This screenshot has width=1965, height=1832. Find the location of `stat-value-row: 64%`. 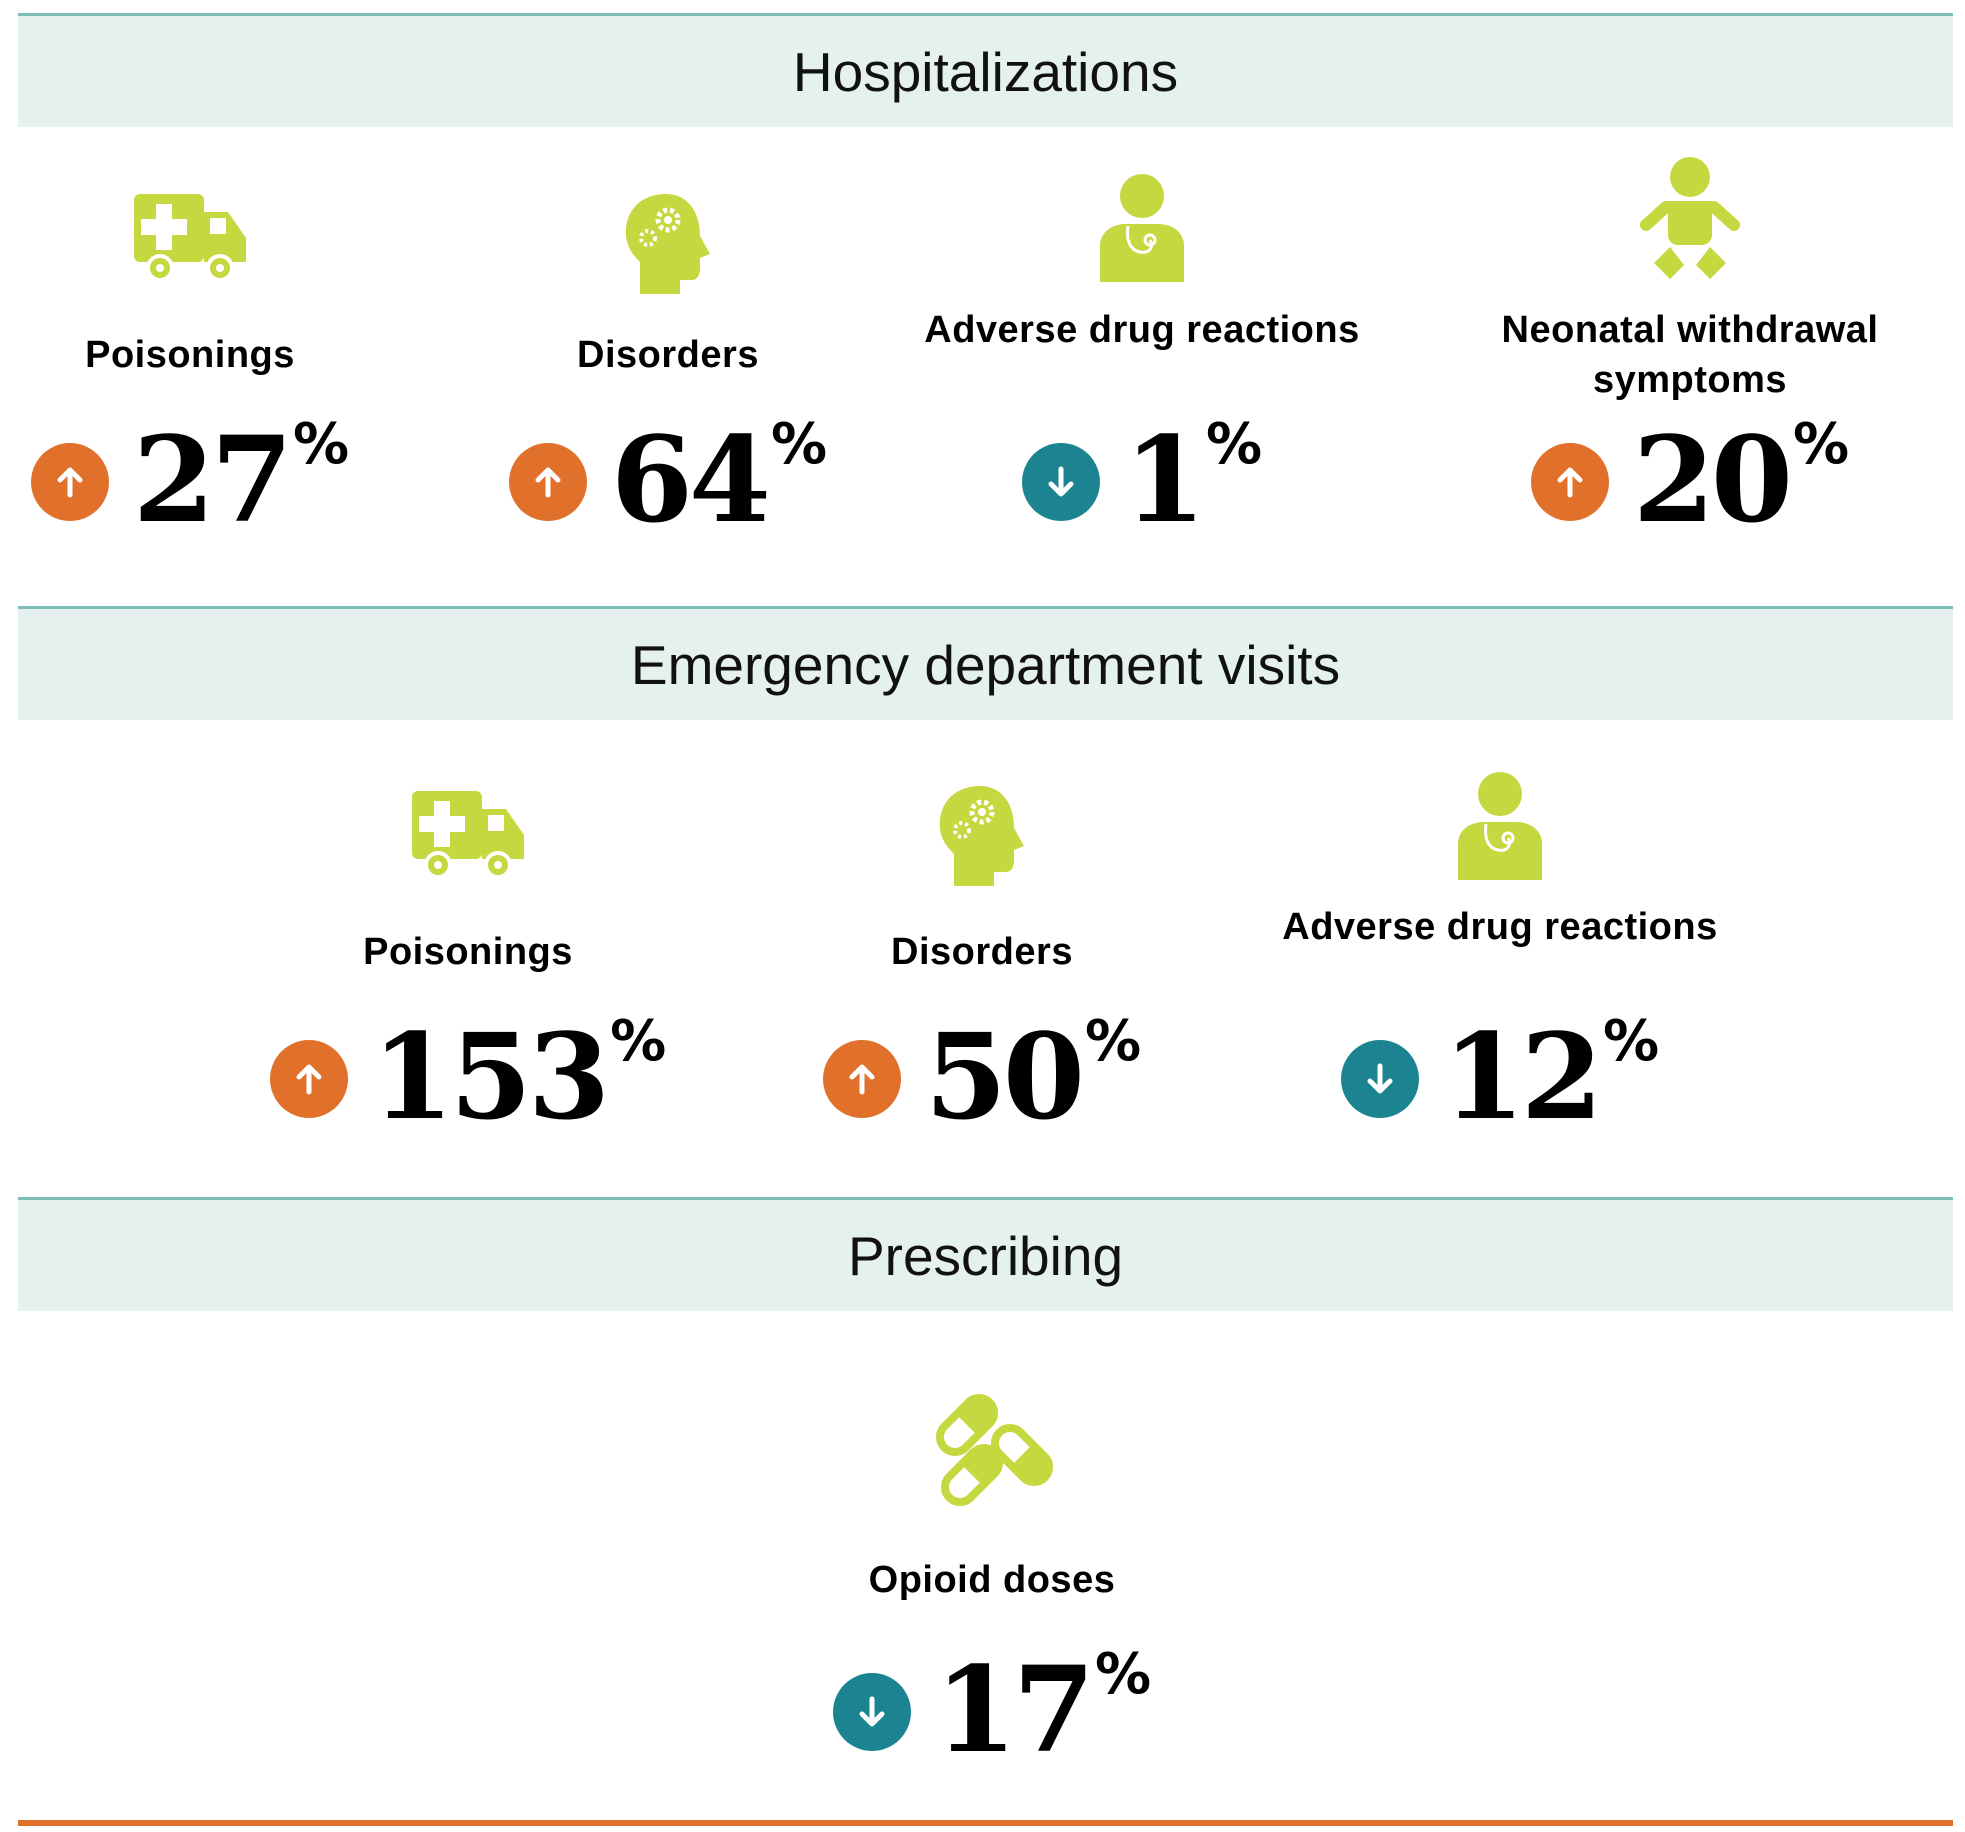

stat-value-row: 64% is located at coordinates (668, 480).